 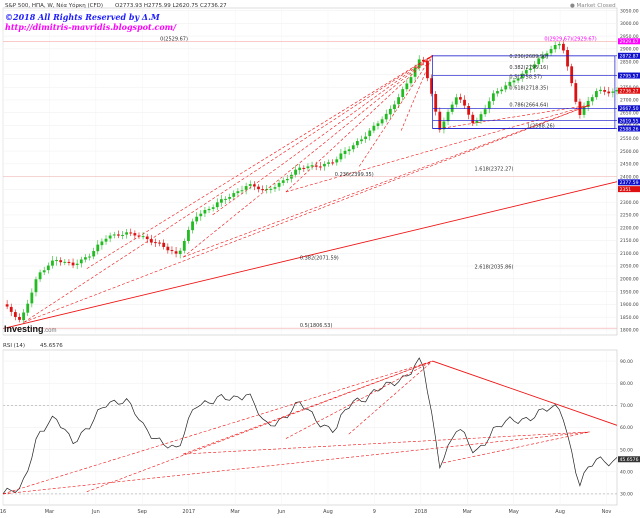 I want to click on price-tick-label: 2650.00, so click(x=629, y=113).